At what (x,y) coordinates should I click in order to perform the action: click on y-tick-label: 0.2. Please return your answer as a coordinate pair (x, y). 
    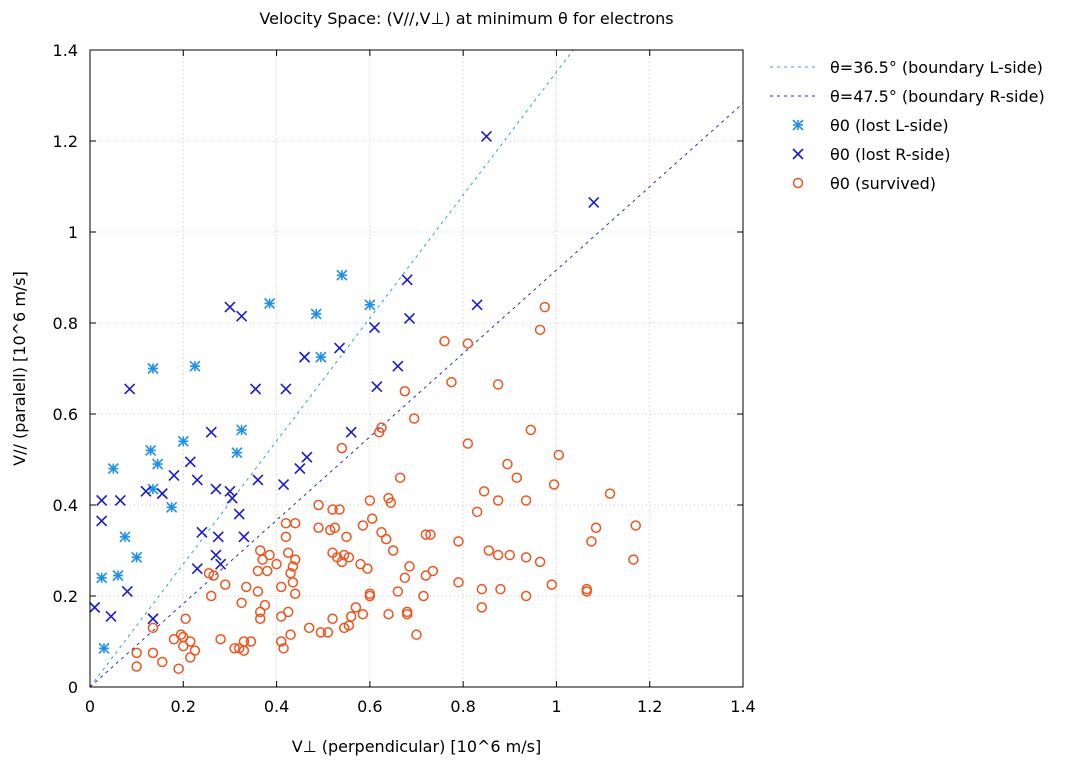
    Looking at the image, I should click on (65, 596).